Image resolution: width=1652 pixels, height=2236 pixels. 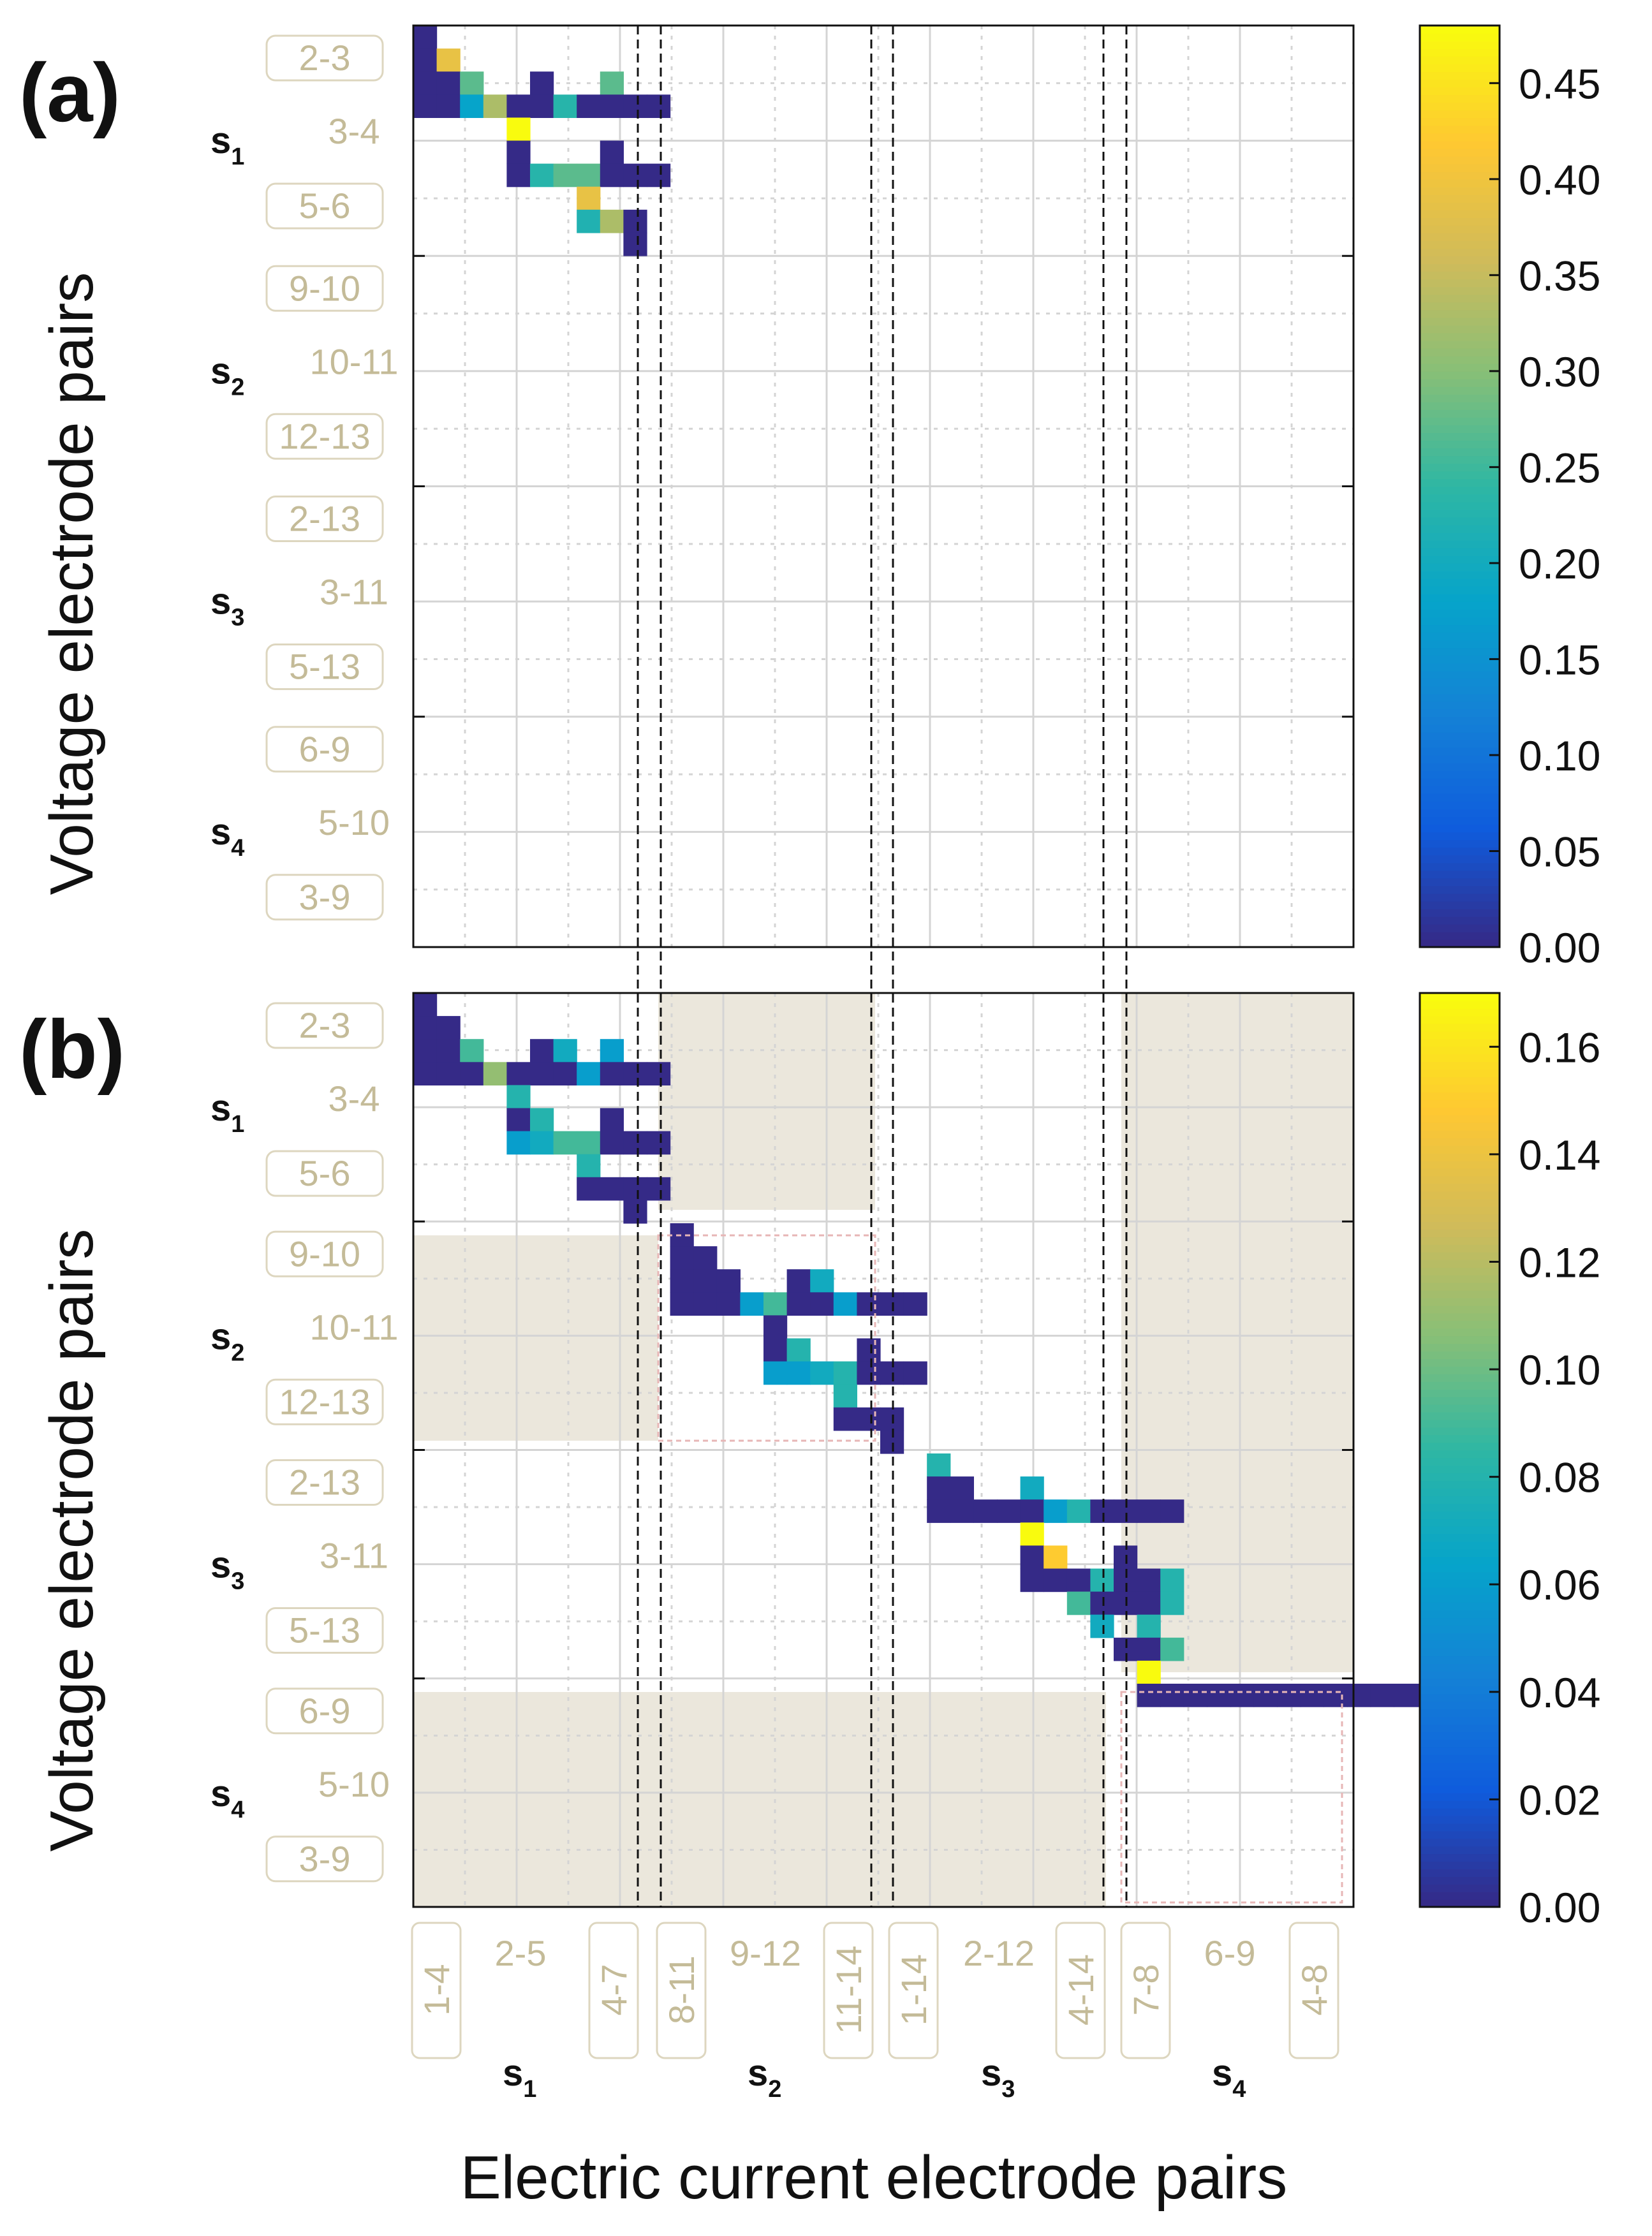 I want to click on colorbar-b-frame, so click(x=1460, y=1450).